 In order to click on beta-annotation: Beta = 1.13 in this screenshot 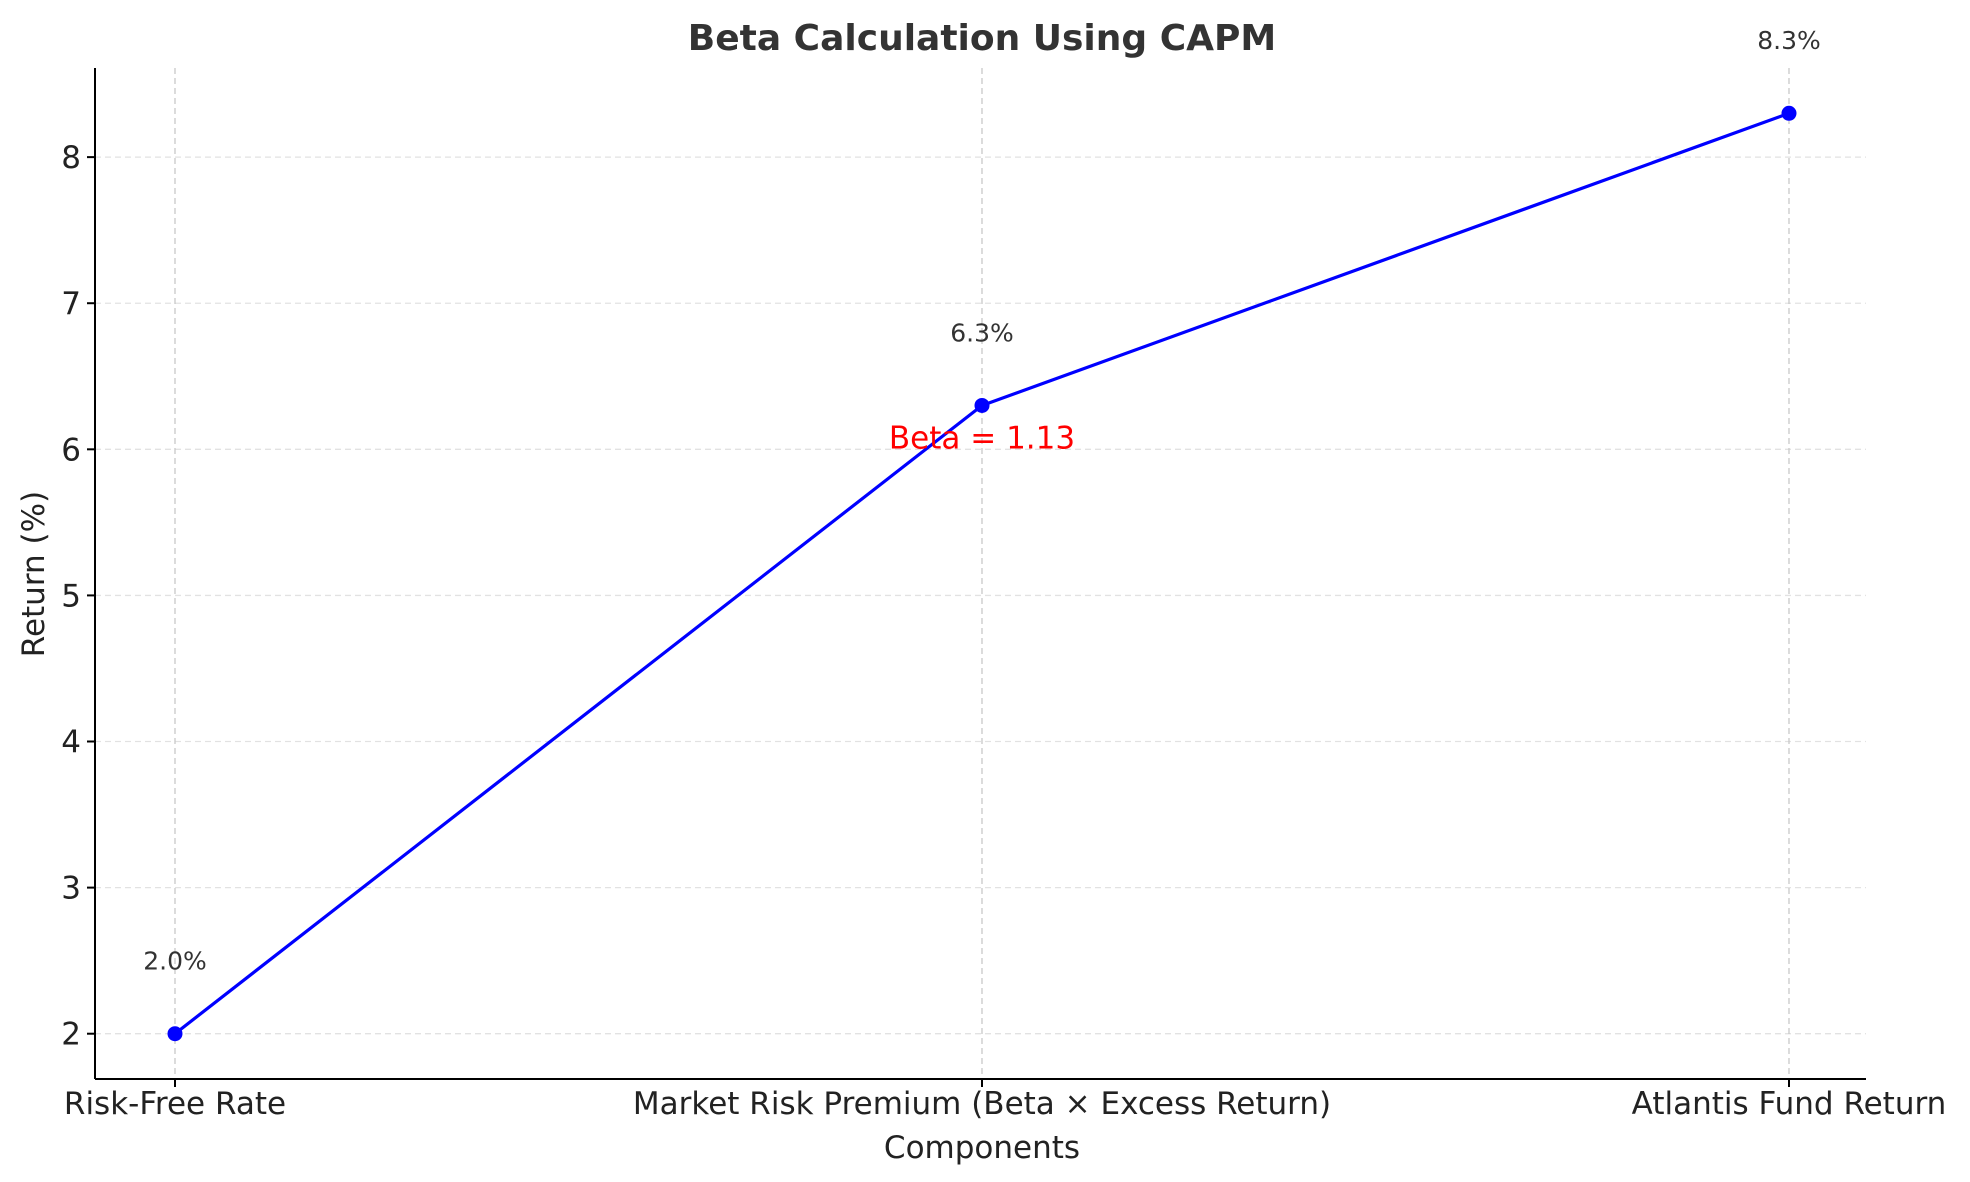, I will do `click(982, 439)`.